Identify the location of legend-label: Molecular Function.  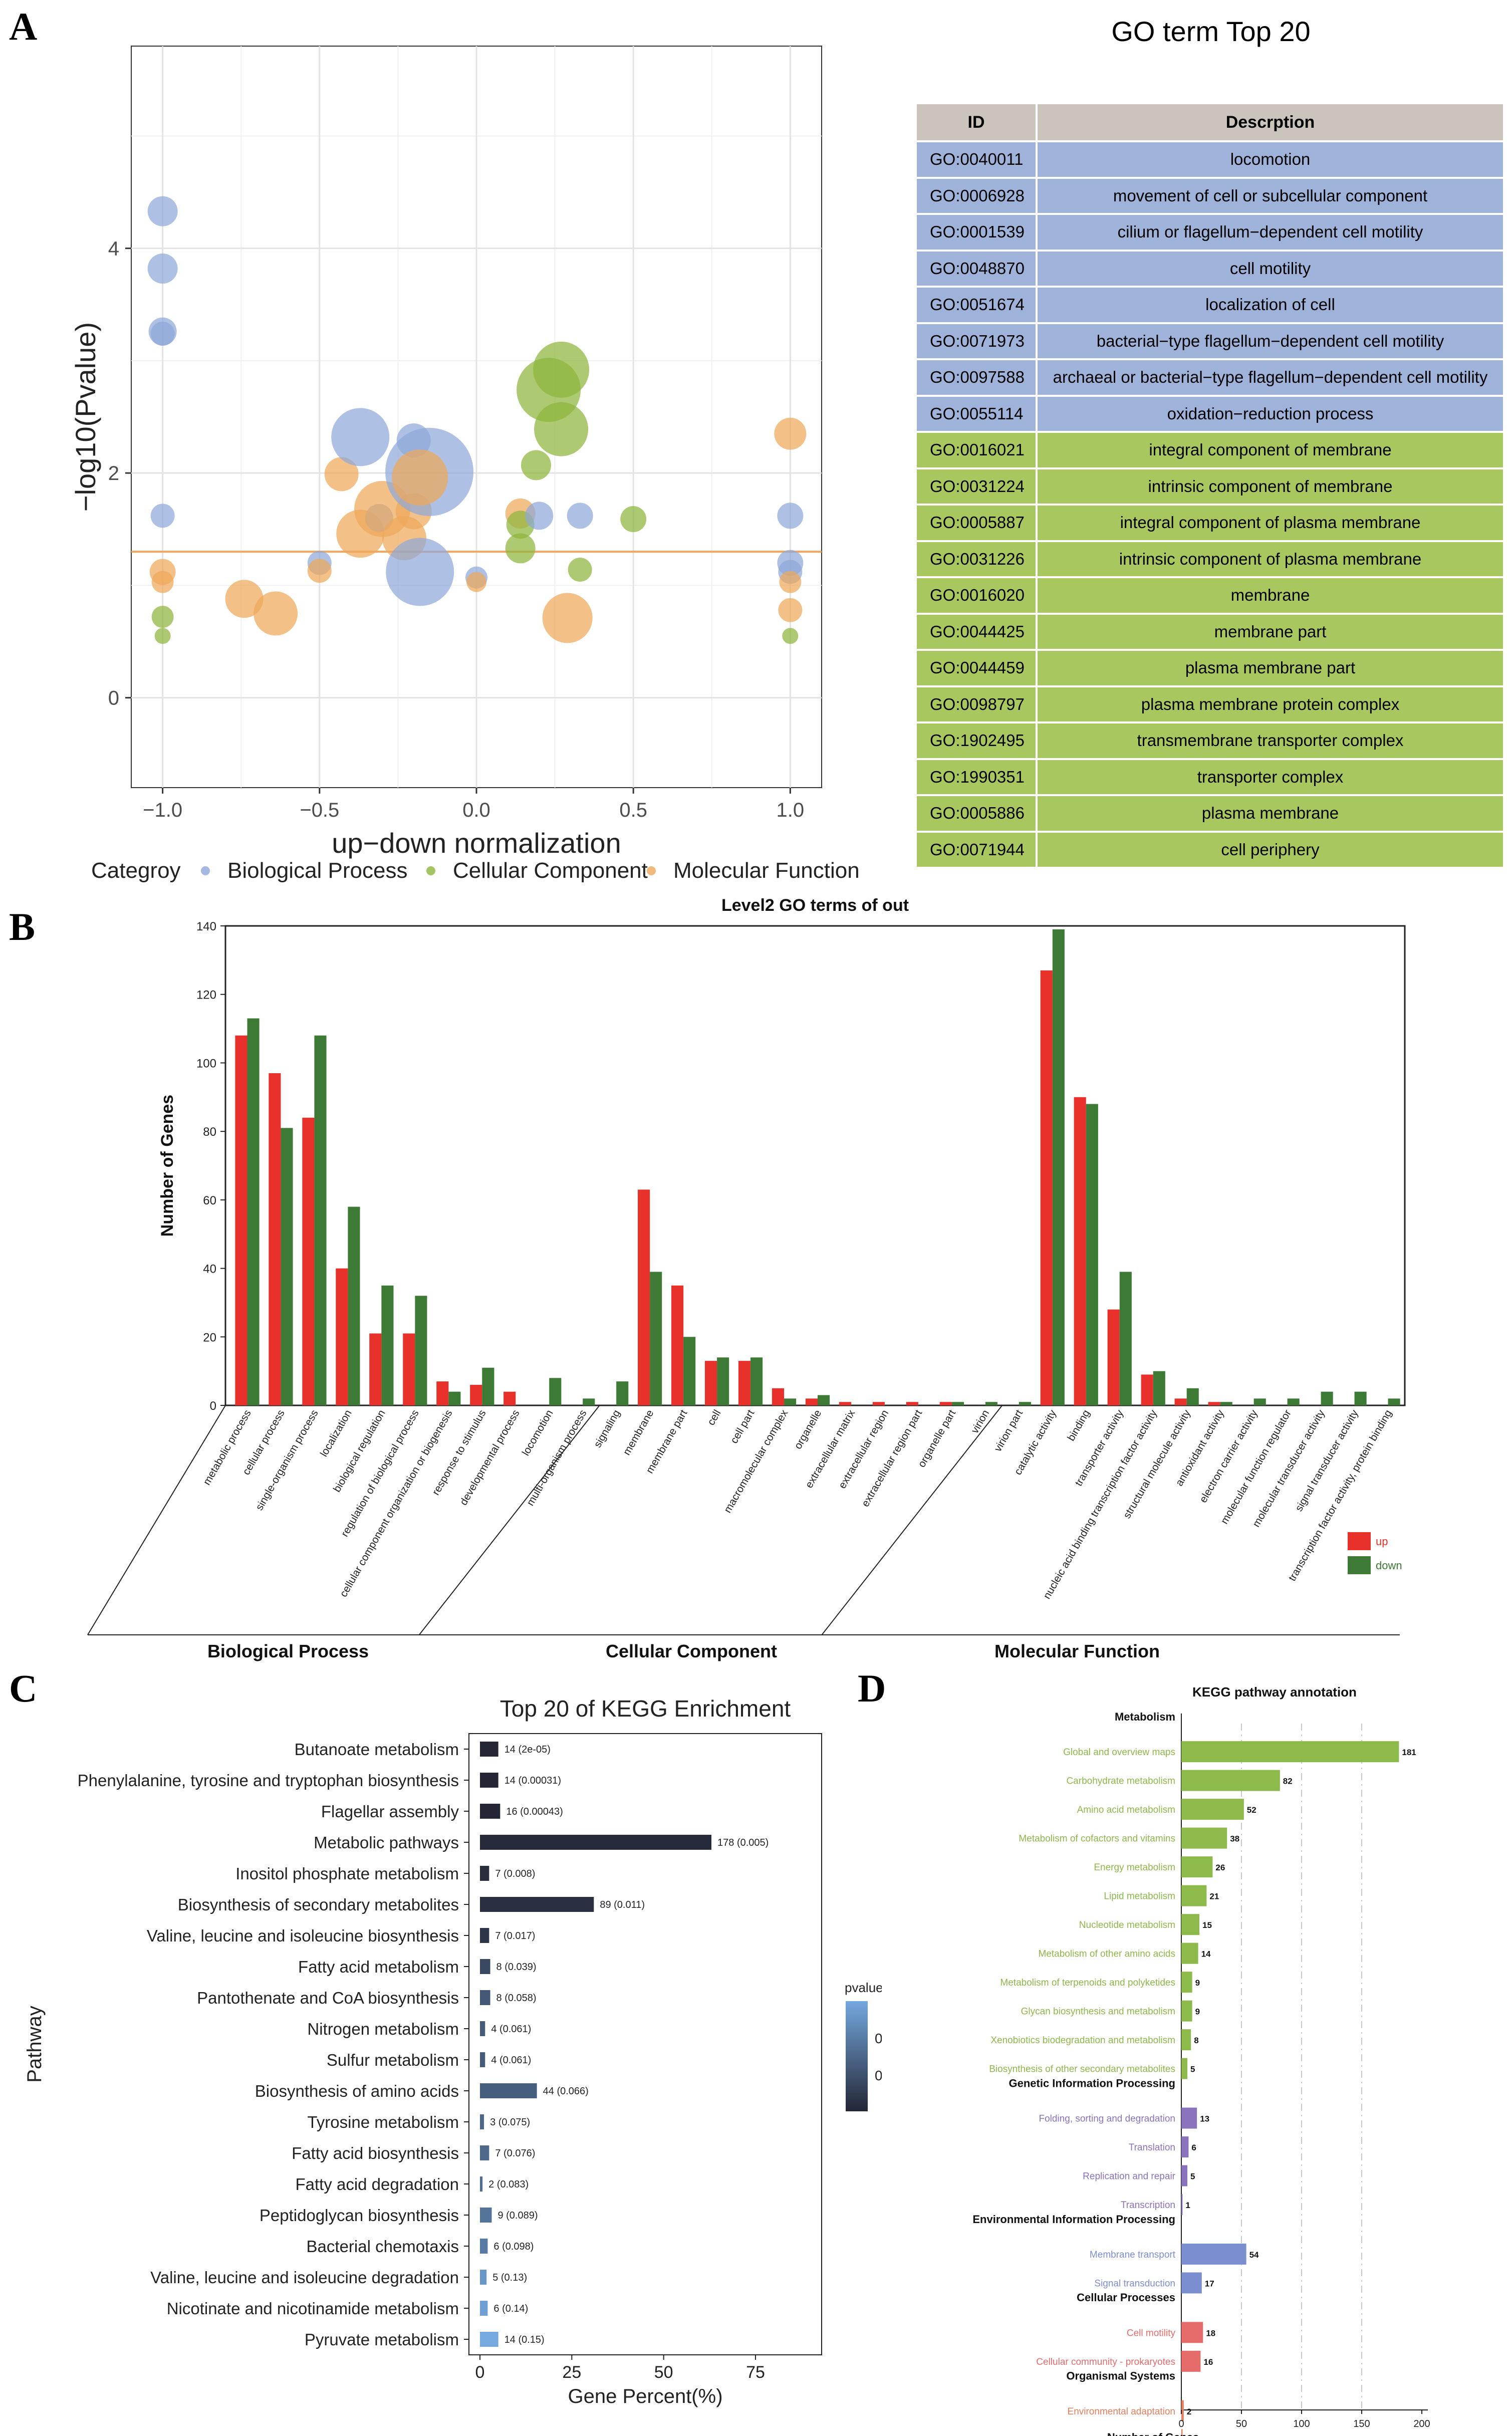
(766, 870).